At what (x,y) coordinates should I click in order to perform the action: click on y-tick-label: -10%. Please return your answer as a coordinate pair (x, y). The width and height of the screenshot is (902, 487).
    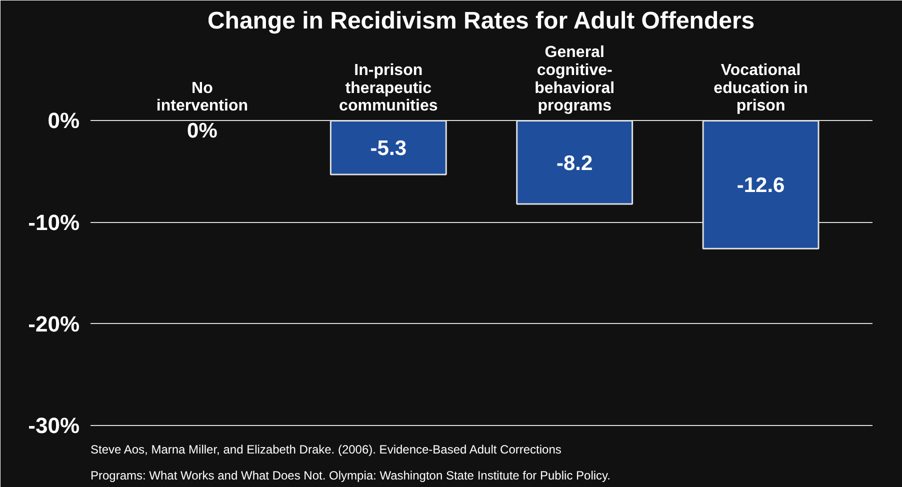
    Looking at the image, I should click on (54, 222).